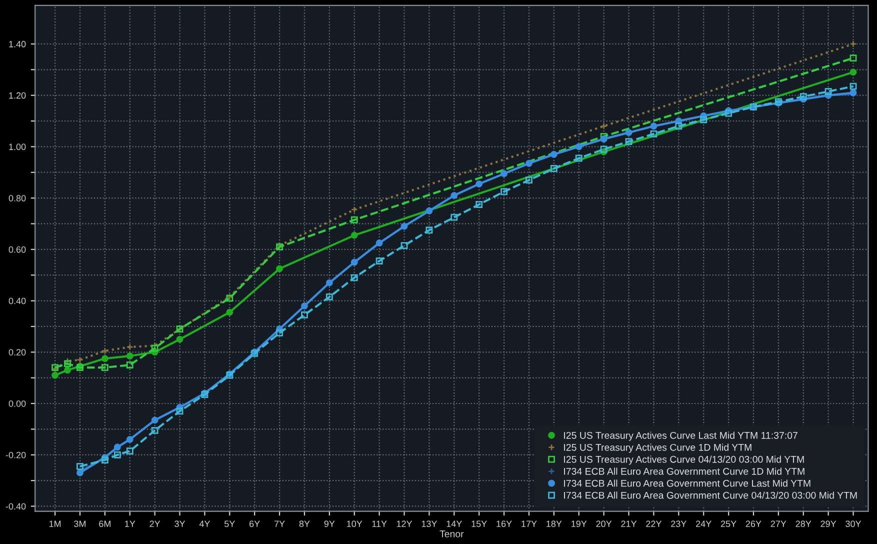 The image size is (877, 544). Describe the element at coordinates (55, 523) in the screenshot. I see `x-tick-label: 1M` at that location.